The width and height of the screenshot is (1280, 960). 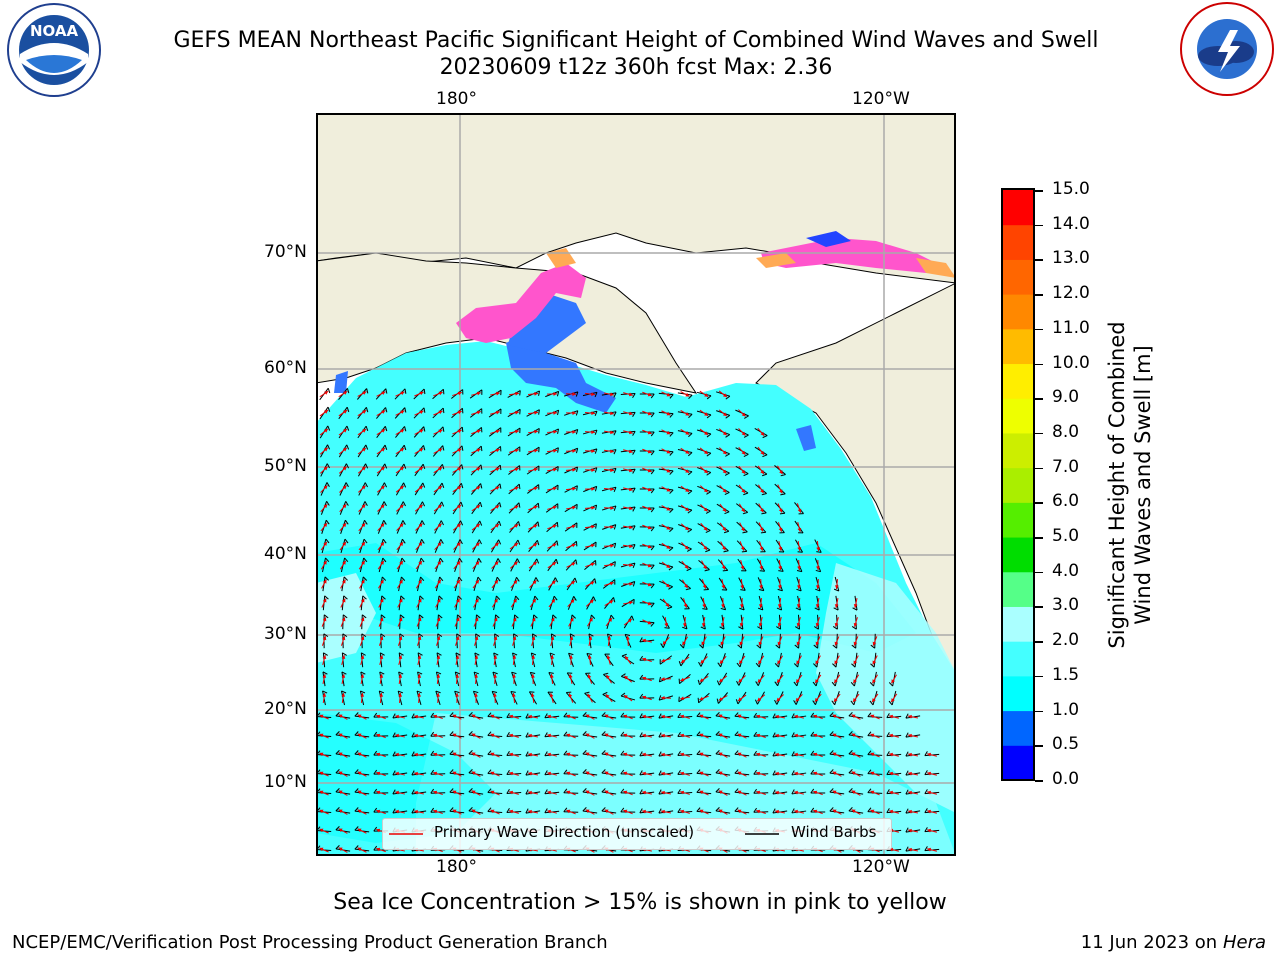 What do you see at coordinates (636, 67) in the screenshot?
I see `chart-subtitle: 20230609 t12z 360h fcst Max: 2.36` at bounding box center [636, 67].